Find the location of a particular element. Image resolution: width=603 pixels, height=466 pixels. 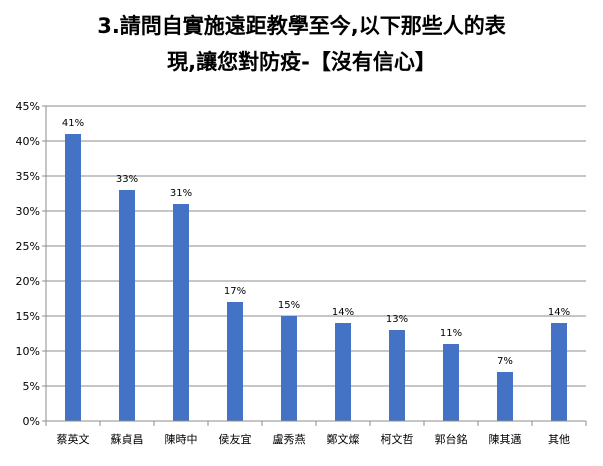

y-tick-label: 45% is located at coordinates (28, 106).